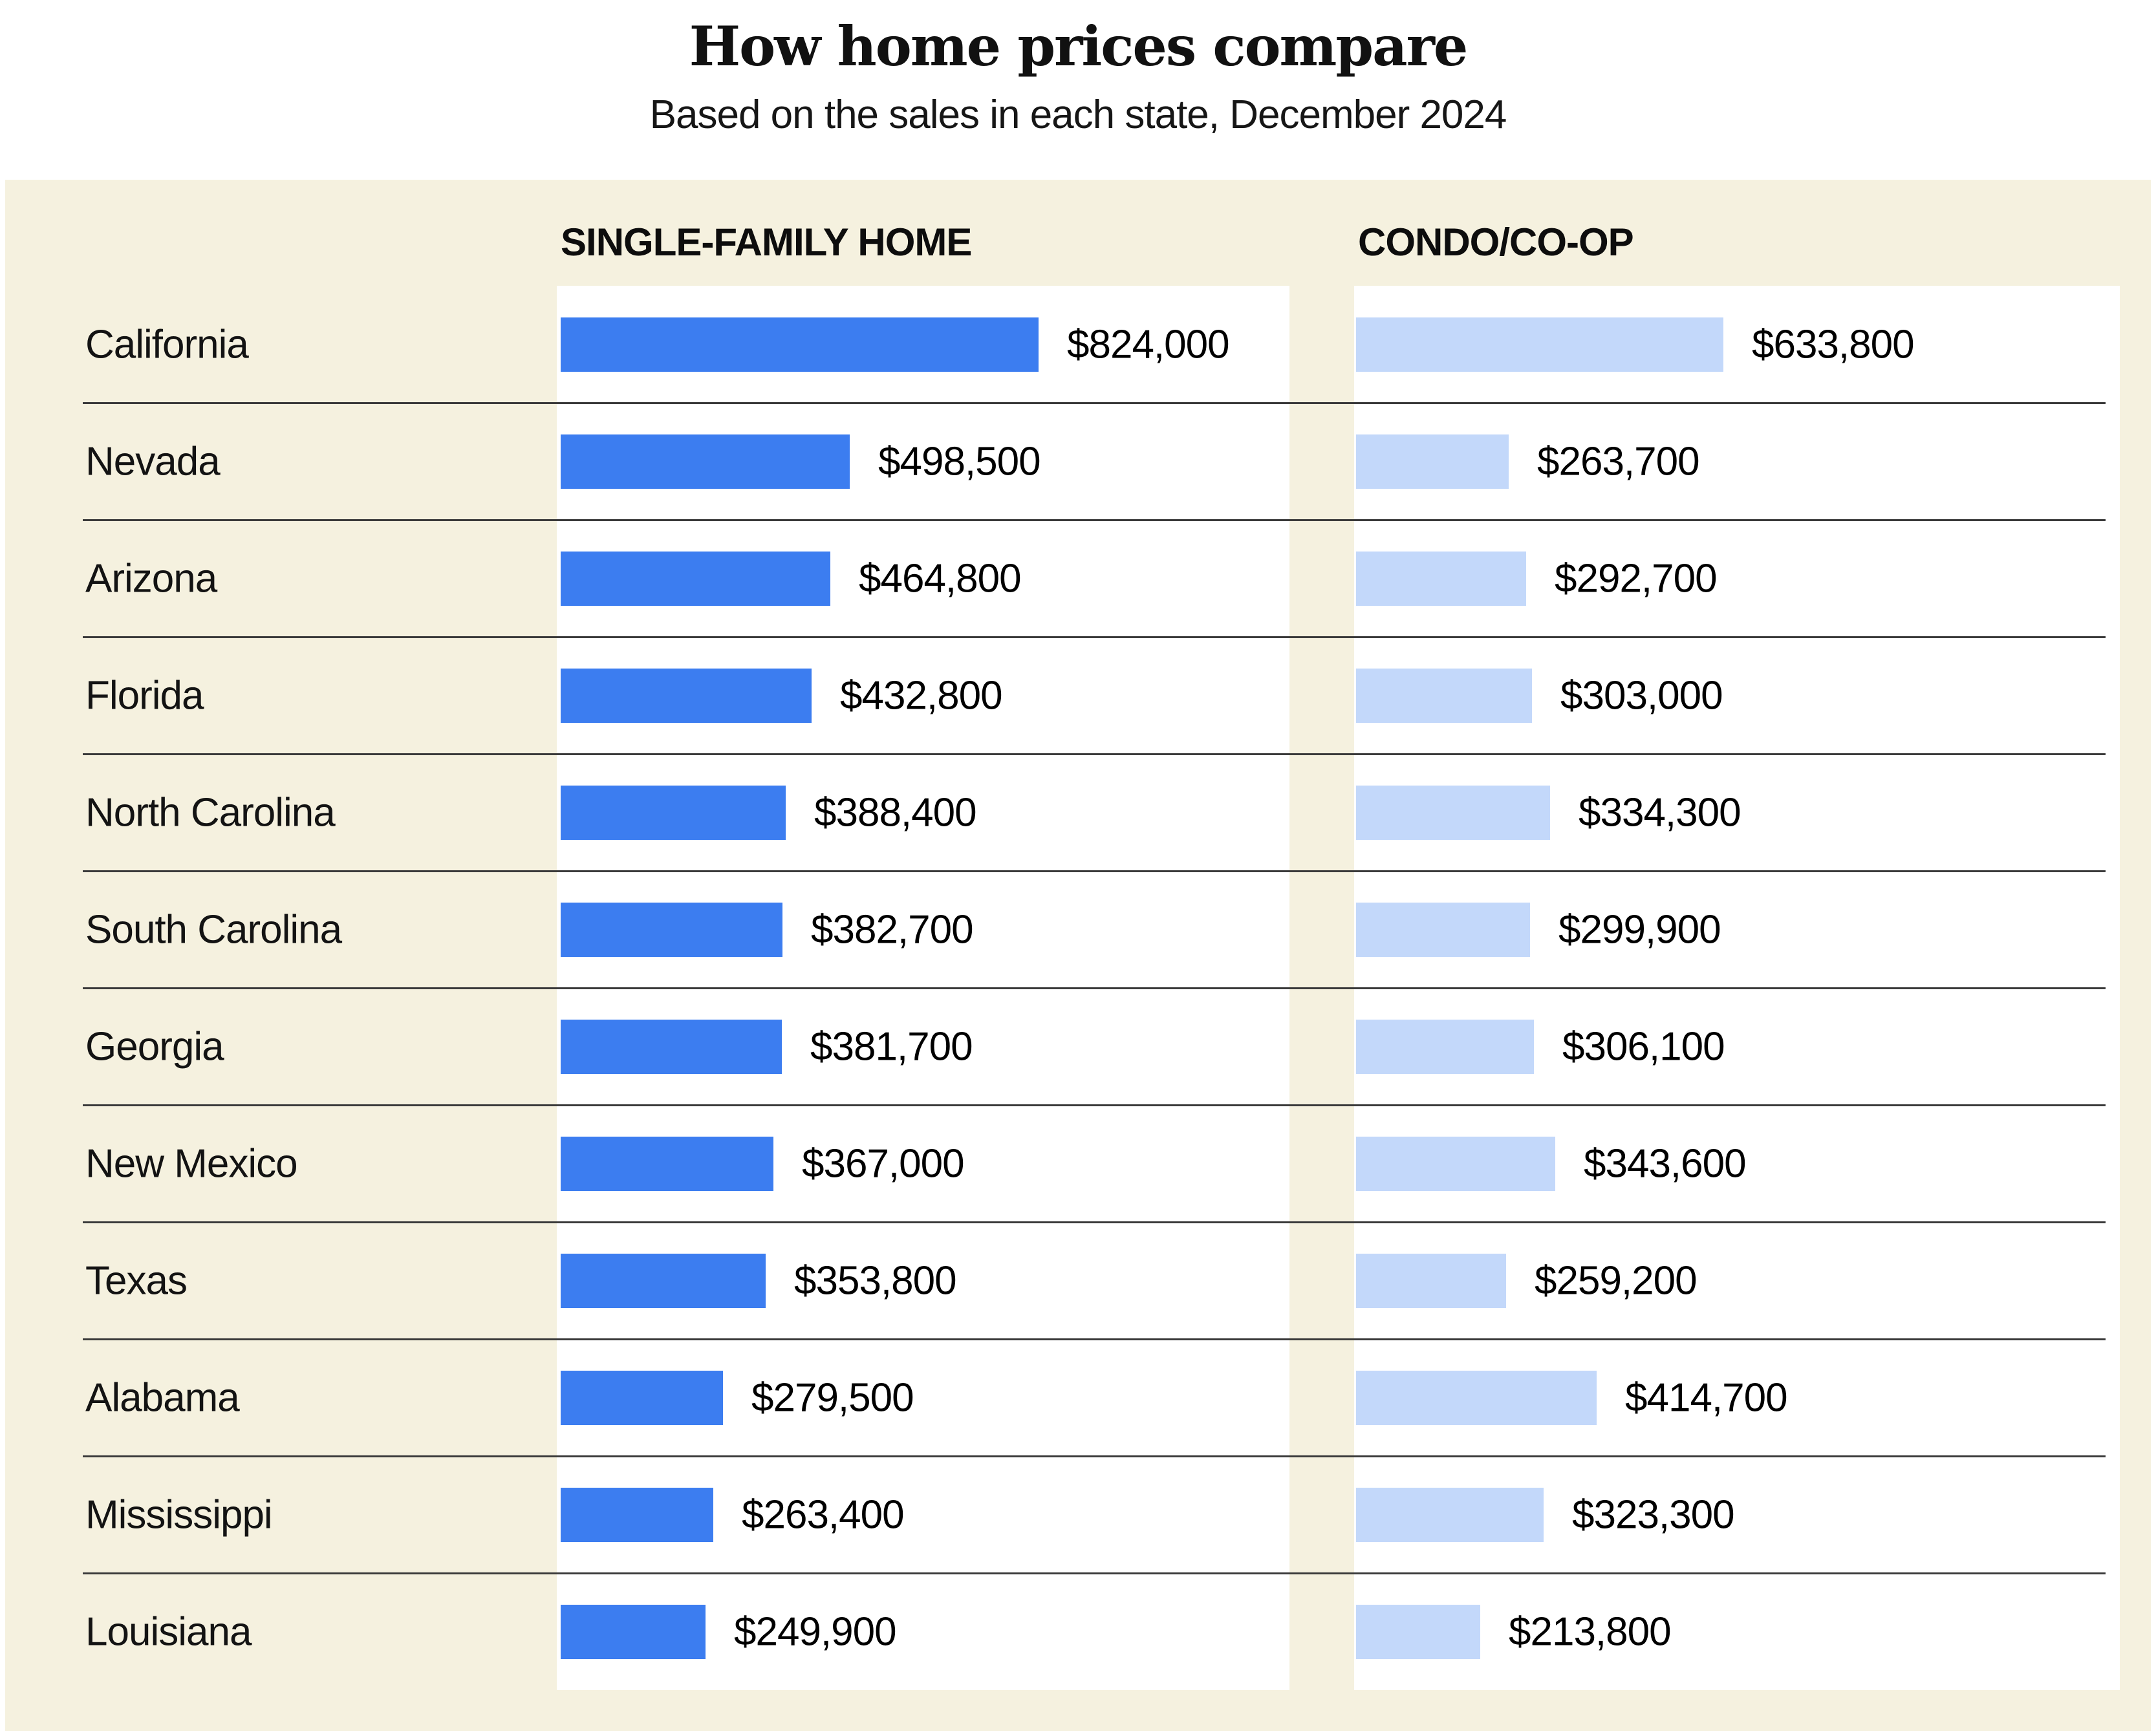  What do you see at coordinates (1078, 1281) in the screenshot?
I see `chart-row: Texas $353,800 $259,200` at bounding box center [1078, 1281].